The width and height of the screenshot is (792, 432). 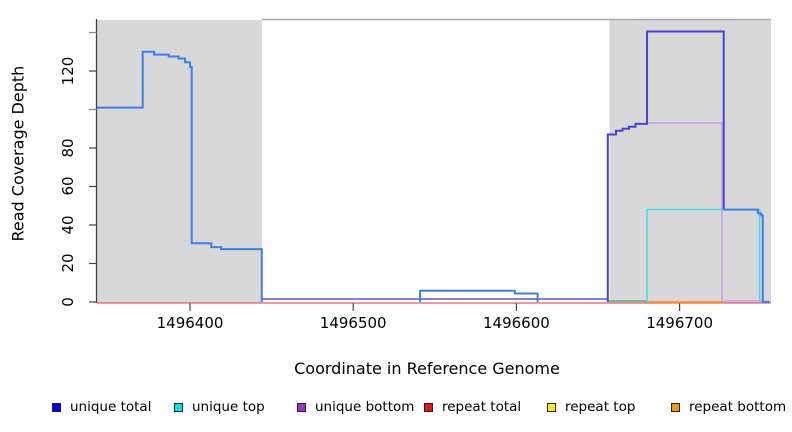 I want to click on legend-swatch-repeat-top, so click(x=551, y=407).